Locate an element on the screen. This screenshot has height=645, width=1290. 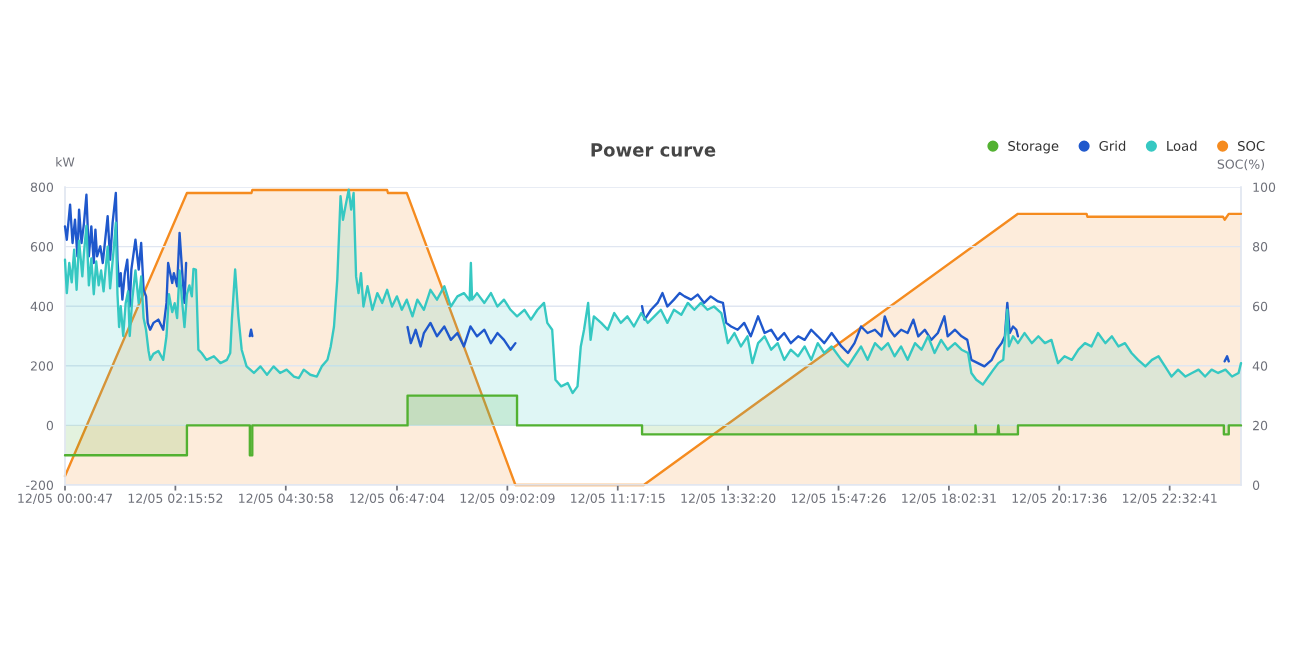
y2-tick-label: 0 is located at coordinates (1256, 485).